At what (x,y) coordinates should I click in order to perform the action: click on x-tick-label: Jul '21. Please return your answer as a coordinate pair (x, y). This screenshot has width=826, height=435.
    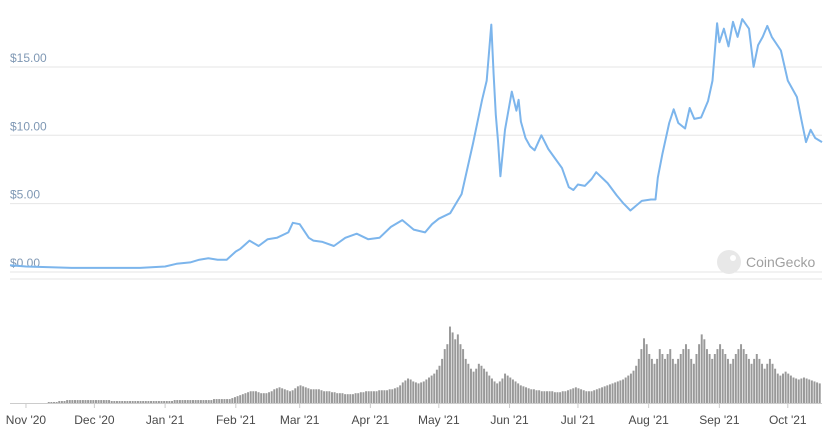
    Looking at the image, I should click on (578, 420).